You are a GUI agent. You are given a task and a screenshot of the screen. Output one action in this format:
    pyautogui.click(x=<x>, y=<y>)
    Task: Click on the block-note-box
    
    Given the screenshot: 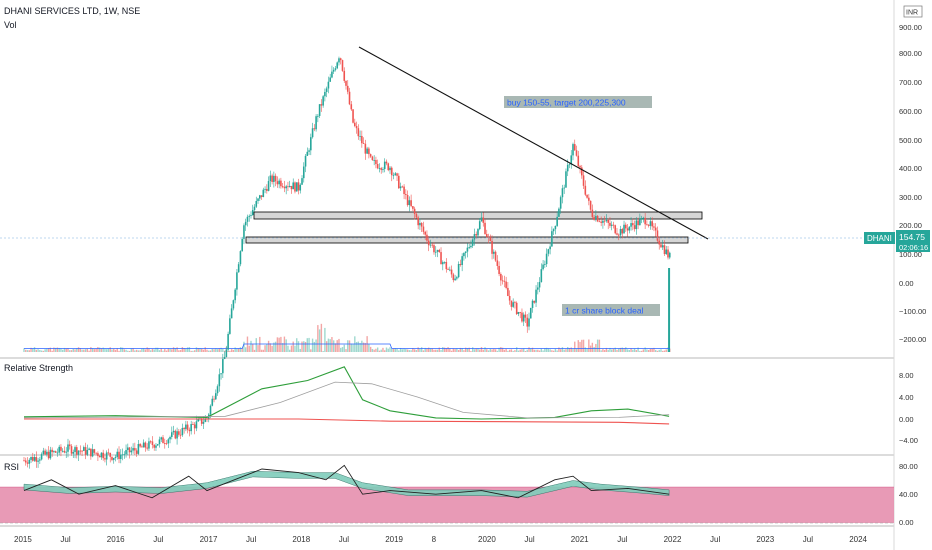 What is the action you would take?
    pyautogui.click(x=611, y=310)
    